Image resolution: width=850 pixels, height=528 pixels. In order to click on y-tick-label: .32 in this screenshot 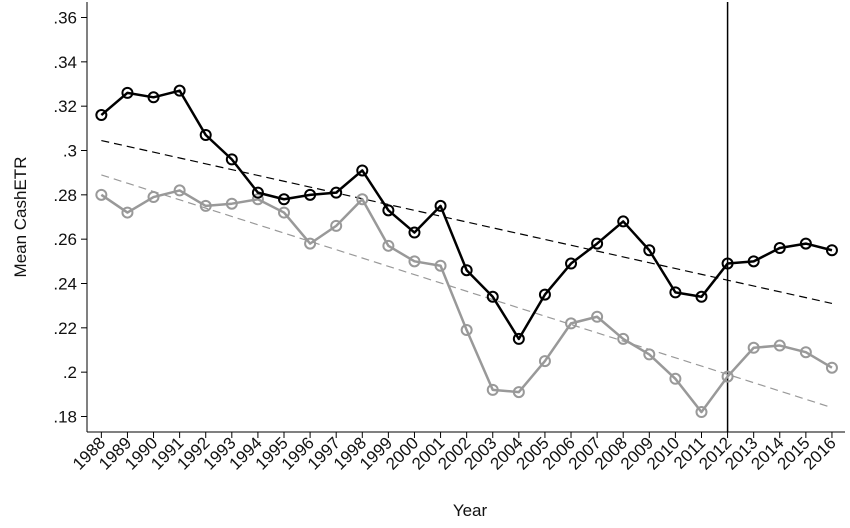, I will do `click(65, 106)`.